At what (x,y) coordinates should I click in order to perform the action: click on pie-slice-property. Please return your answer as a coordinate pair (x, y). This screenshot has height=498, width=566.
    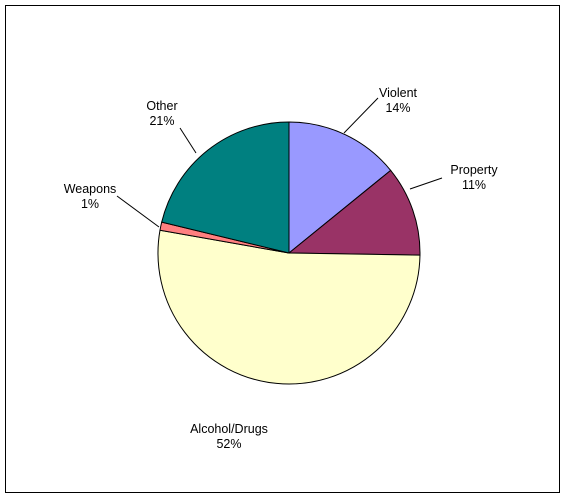
    Looking at the image, I should click on (354, 212).